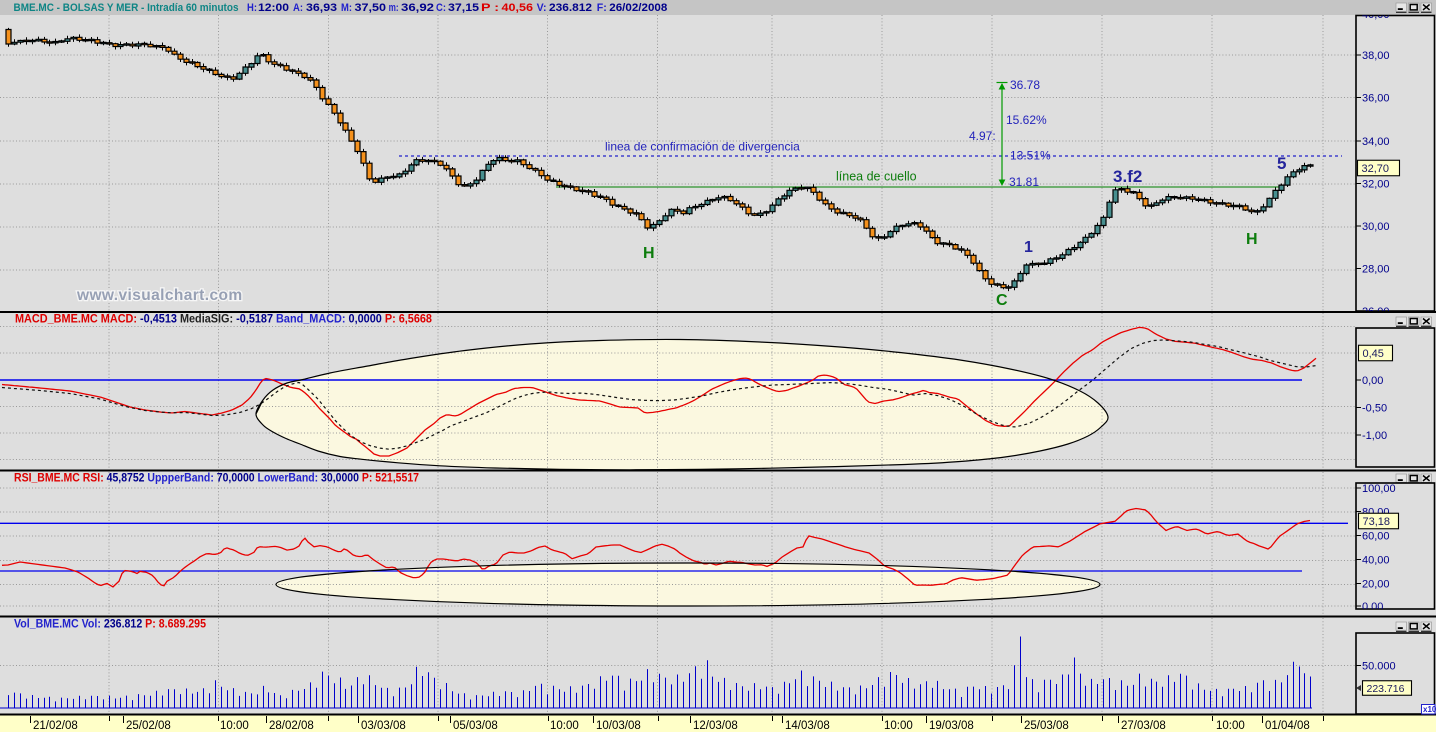 The width and height of the screenshot is (1436, 732). Describe the element at coordinates (1376, 99) in the screenshot. I see `svg-text: 36,00` at that location.